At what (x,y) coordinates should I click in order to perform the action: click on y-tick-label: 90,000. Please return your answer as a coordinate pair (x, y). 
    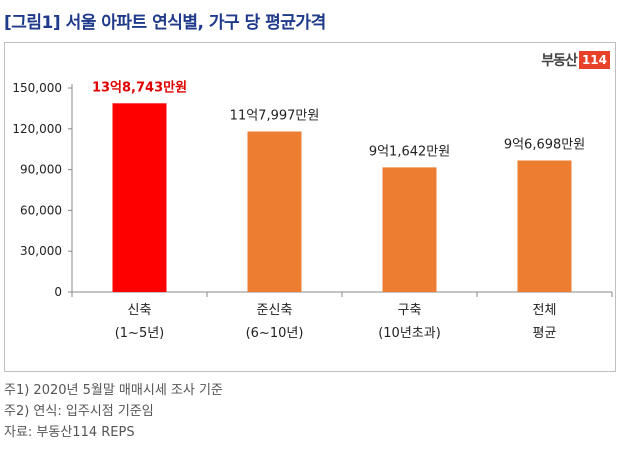
    Looking at the image, I should click on (41, 170).